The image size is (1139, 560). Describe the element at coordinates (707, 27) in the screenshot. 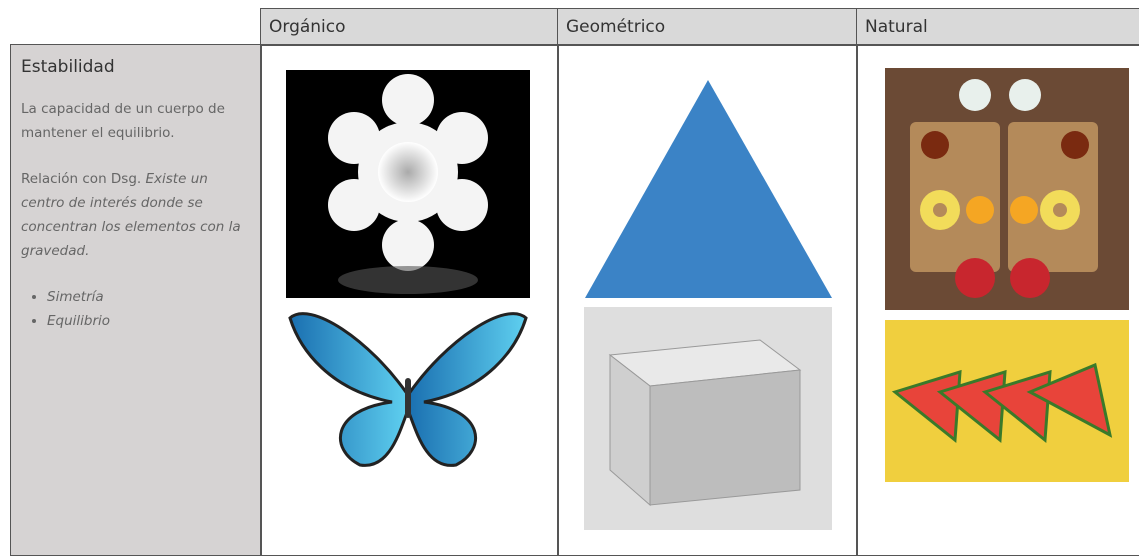

I see `header-cell: Geométrico` at that location.